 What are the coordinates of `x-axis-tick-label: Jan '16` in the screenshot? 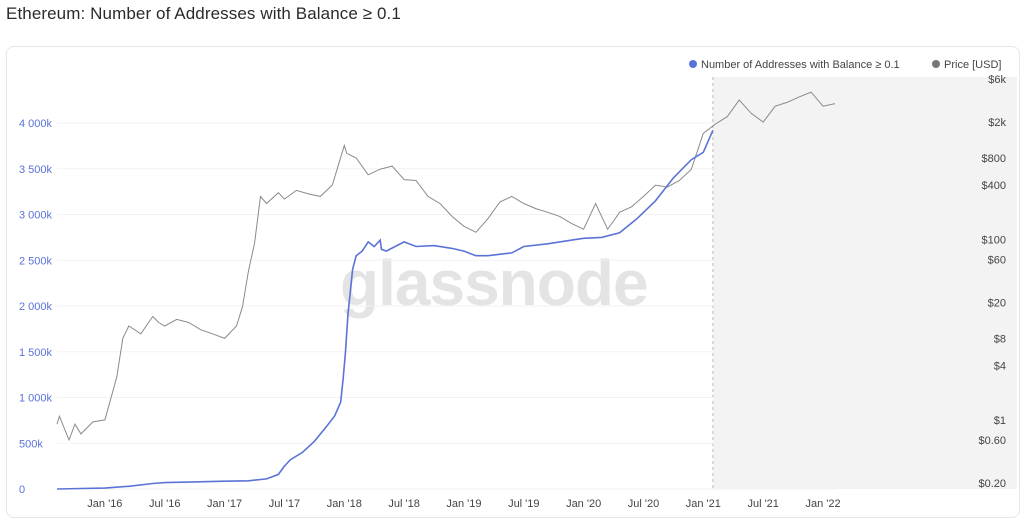 It's located at (104, 504).